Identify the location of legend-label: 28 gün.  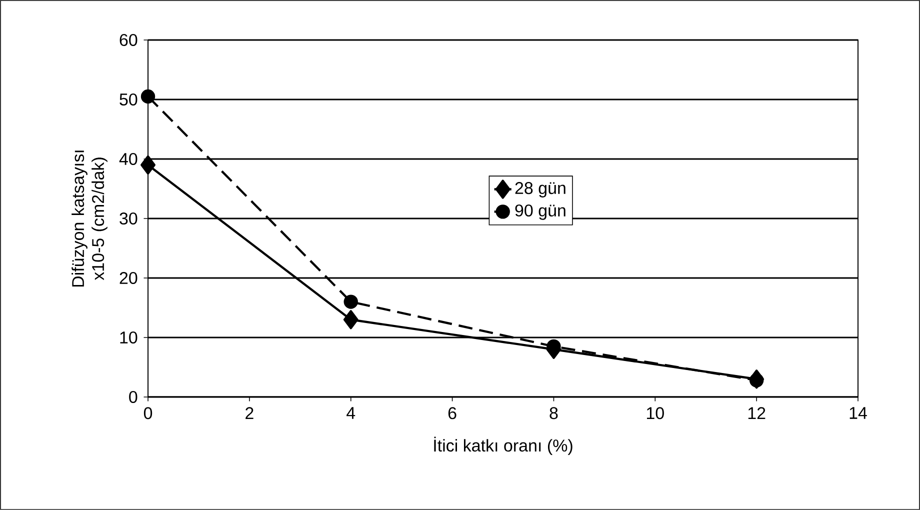
(540, 190).